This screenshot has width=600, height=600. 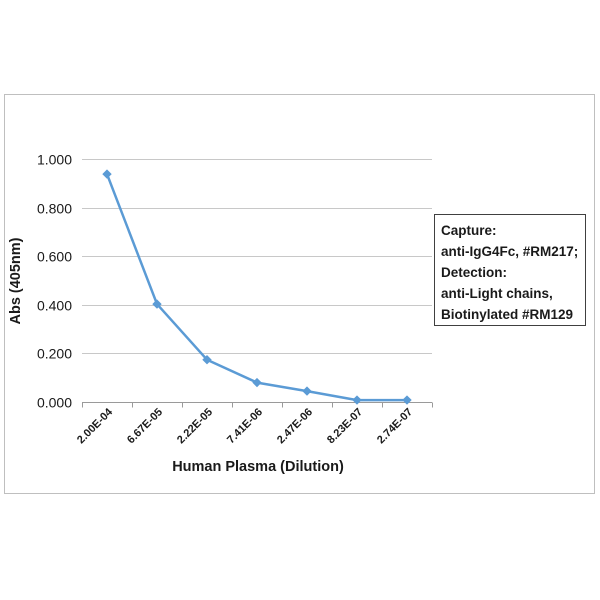 What do you see at coordinates (510, 251) in the screenshot?
I see `legend-line-capture-antibody: anti-IgG4Fc, #RM217;` at bounding box center [510, 251].